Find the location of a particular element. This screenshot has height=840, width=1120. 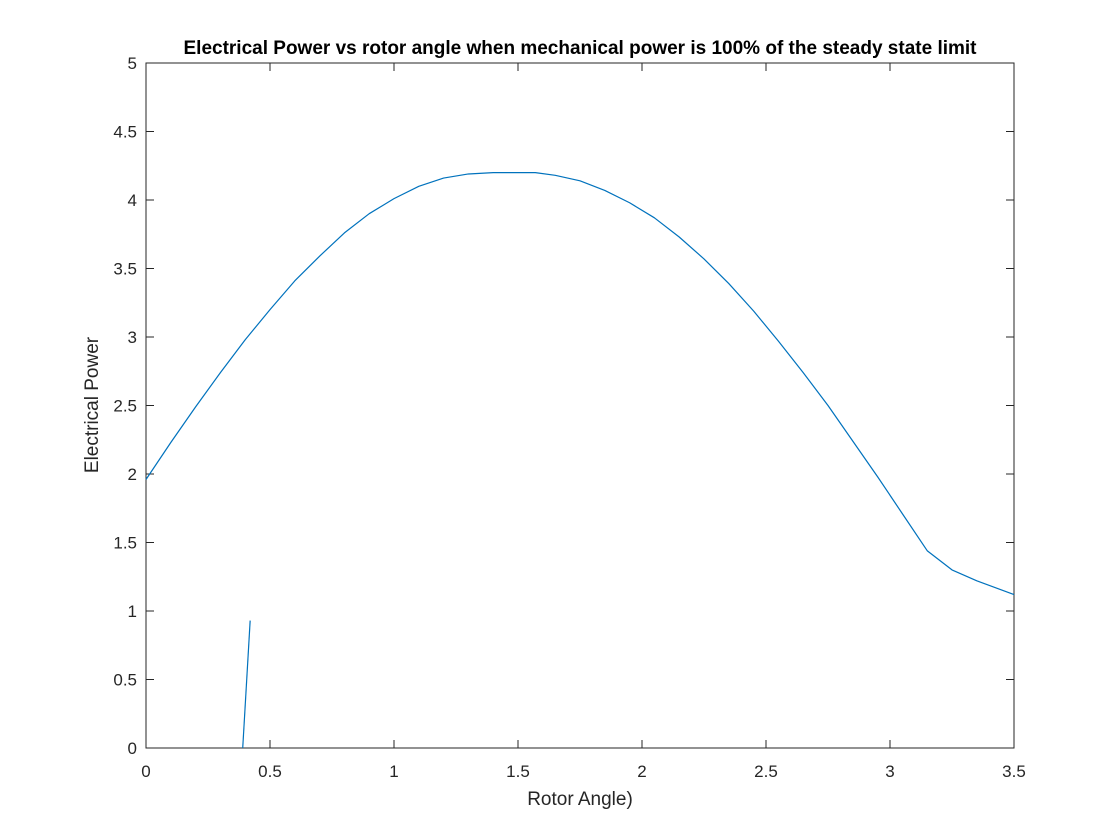

y-axis-label: Electrical Power is located at coordinates (92, 404).